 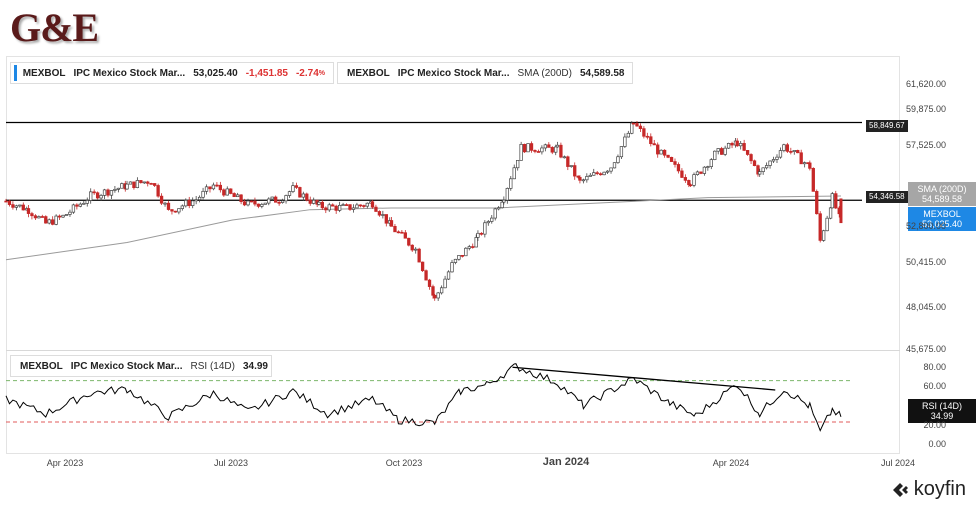 What do you see at coordinates (942, 411) in the screenshot?
I see `rsi-value-tag: RSI (14D) 34.99` at bounding box center [942, 411].